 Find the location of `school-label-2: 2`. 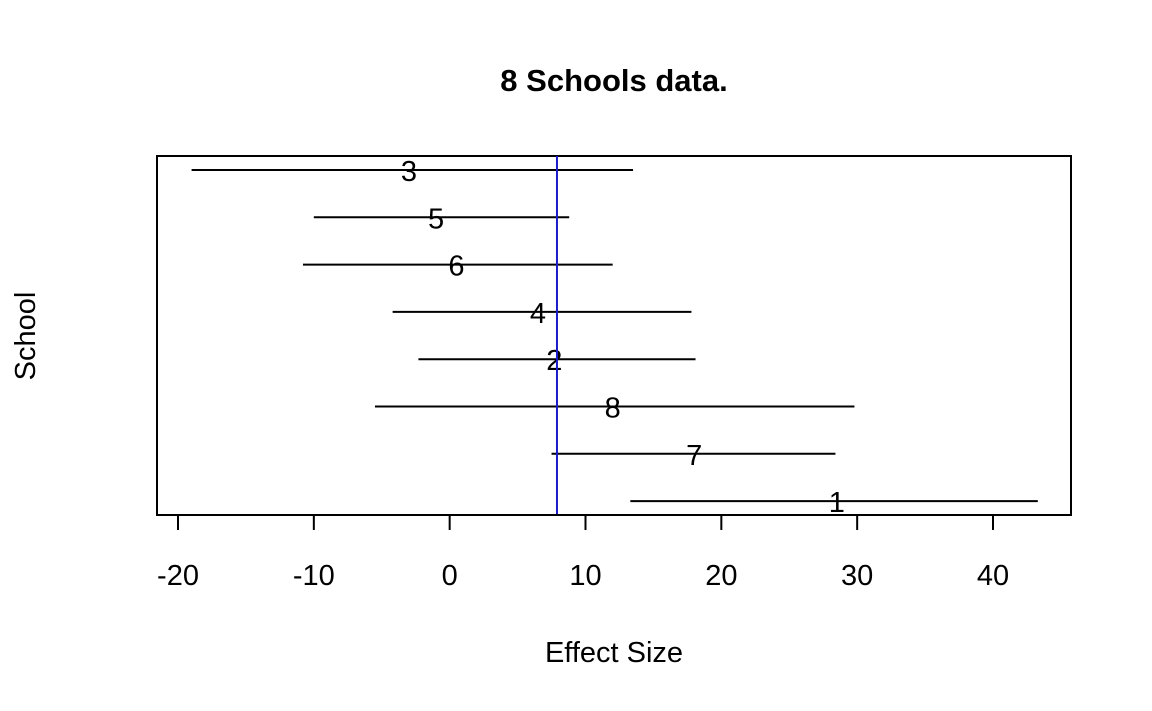

school-label-2: 2 is located at coordinates (554, 361).